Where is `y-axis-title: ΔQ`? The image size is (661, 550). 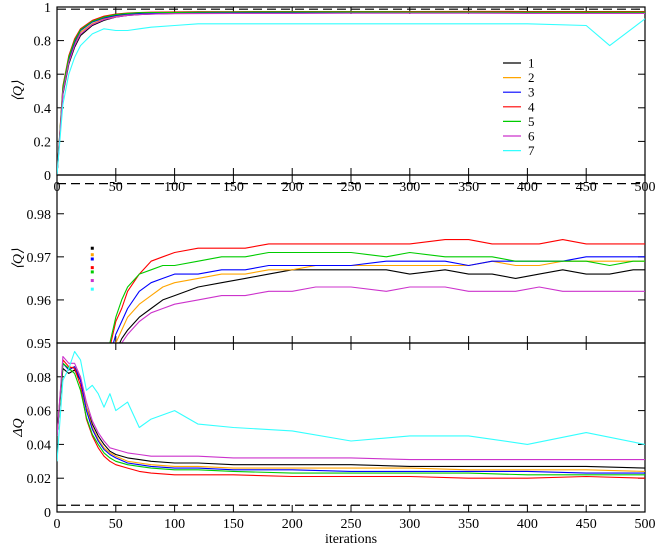 y-axis-title: ΔQ is located at coordinates (18, 427).